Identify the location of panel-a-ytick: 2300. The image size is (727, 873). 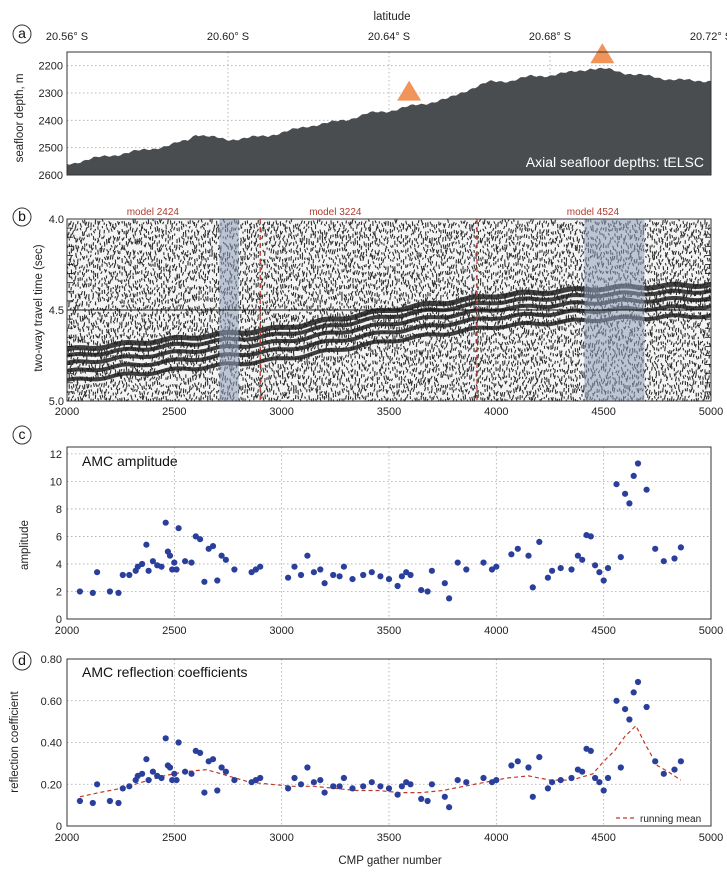
(51, 94).